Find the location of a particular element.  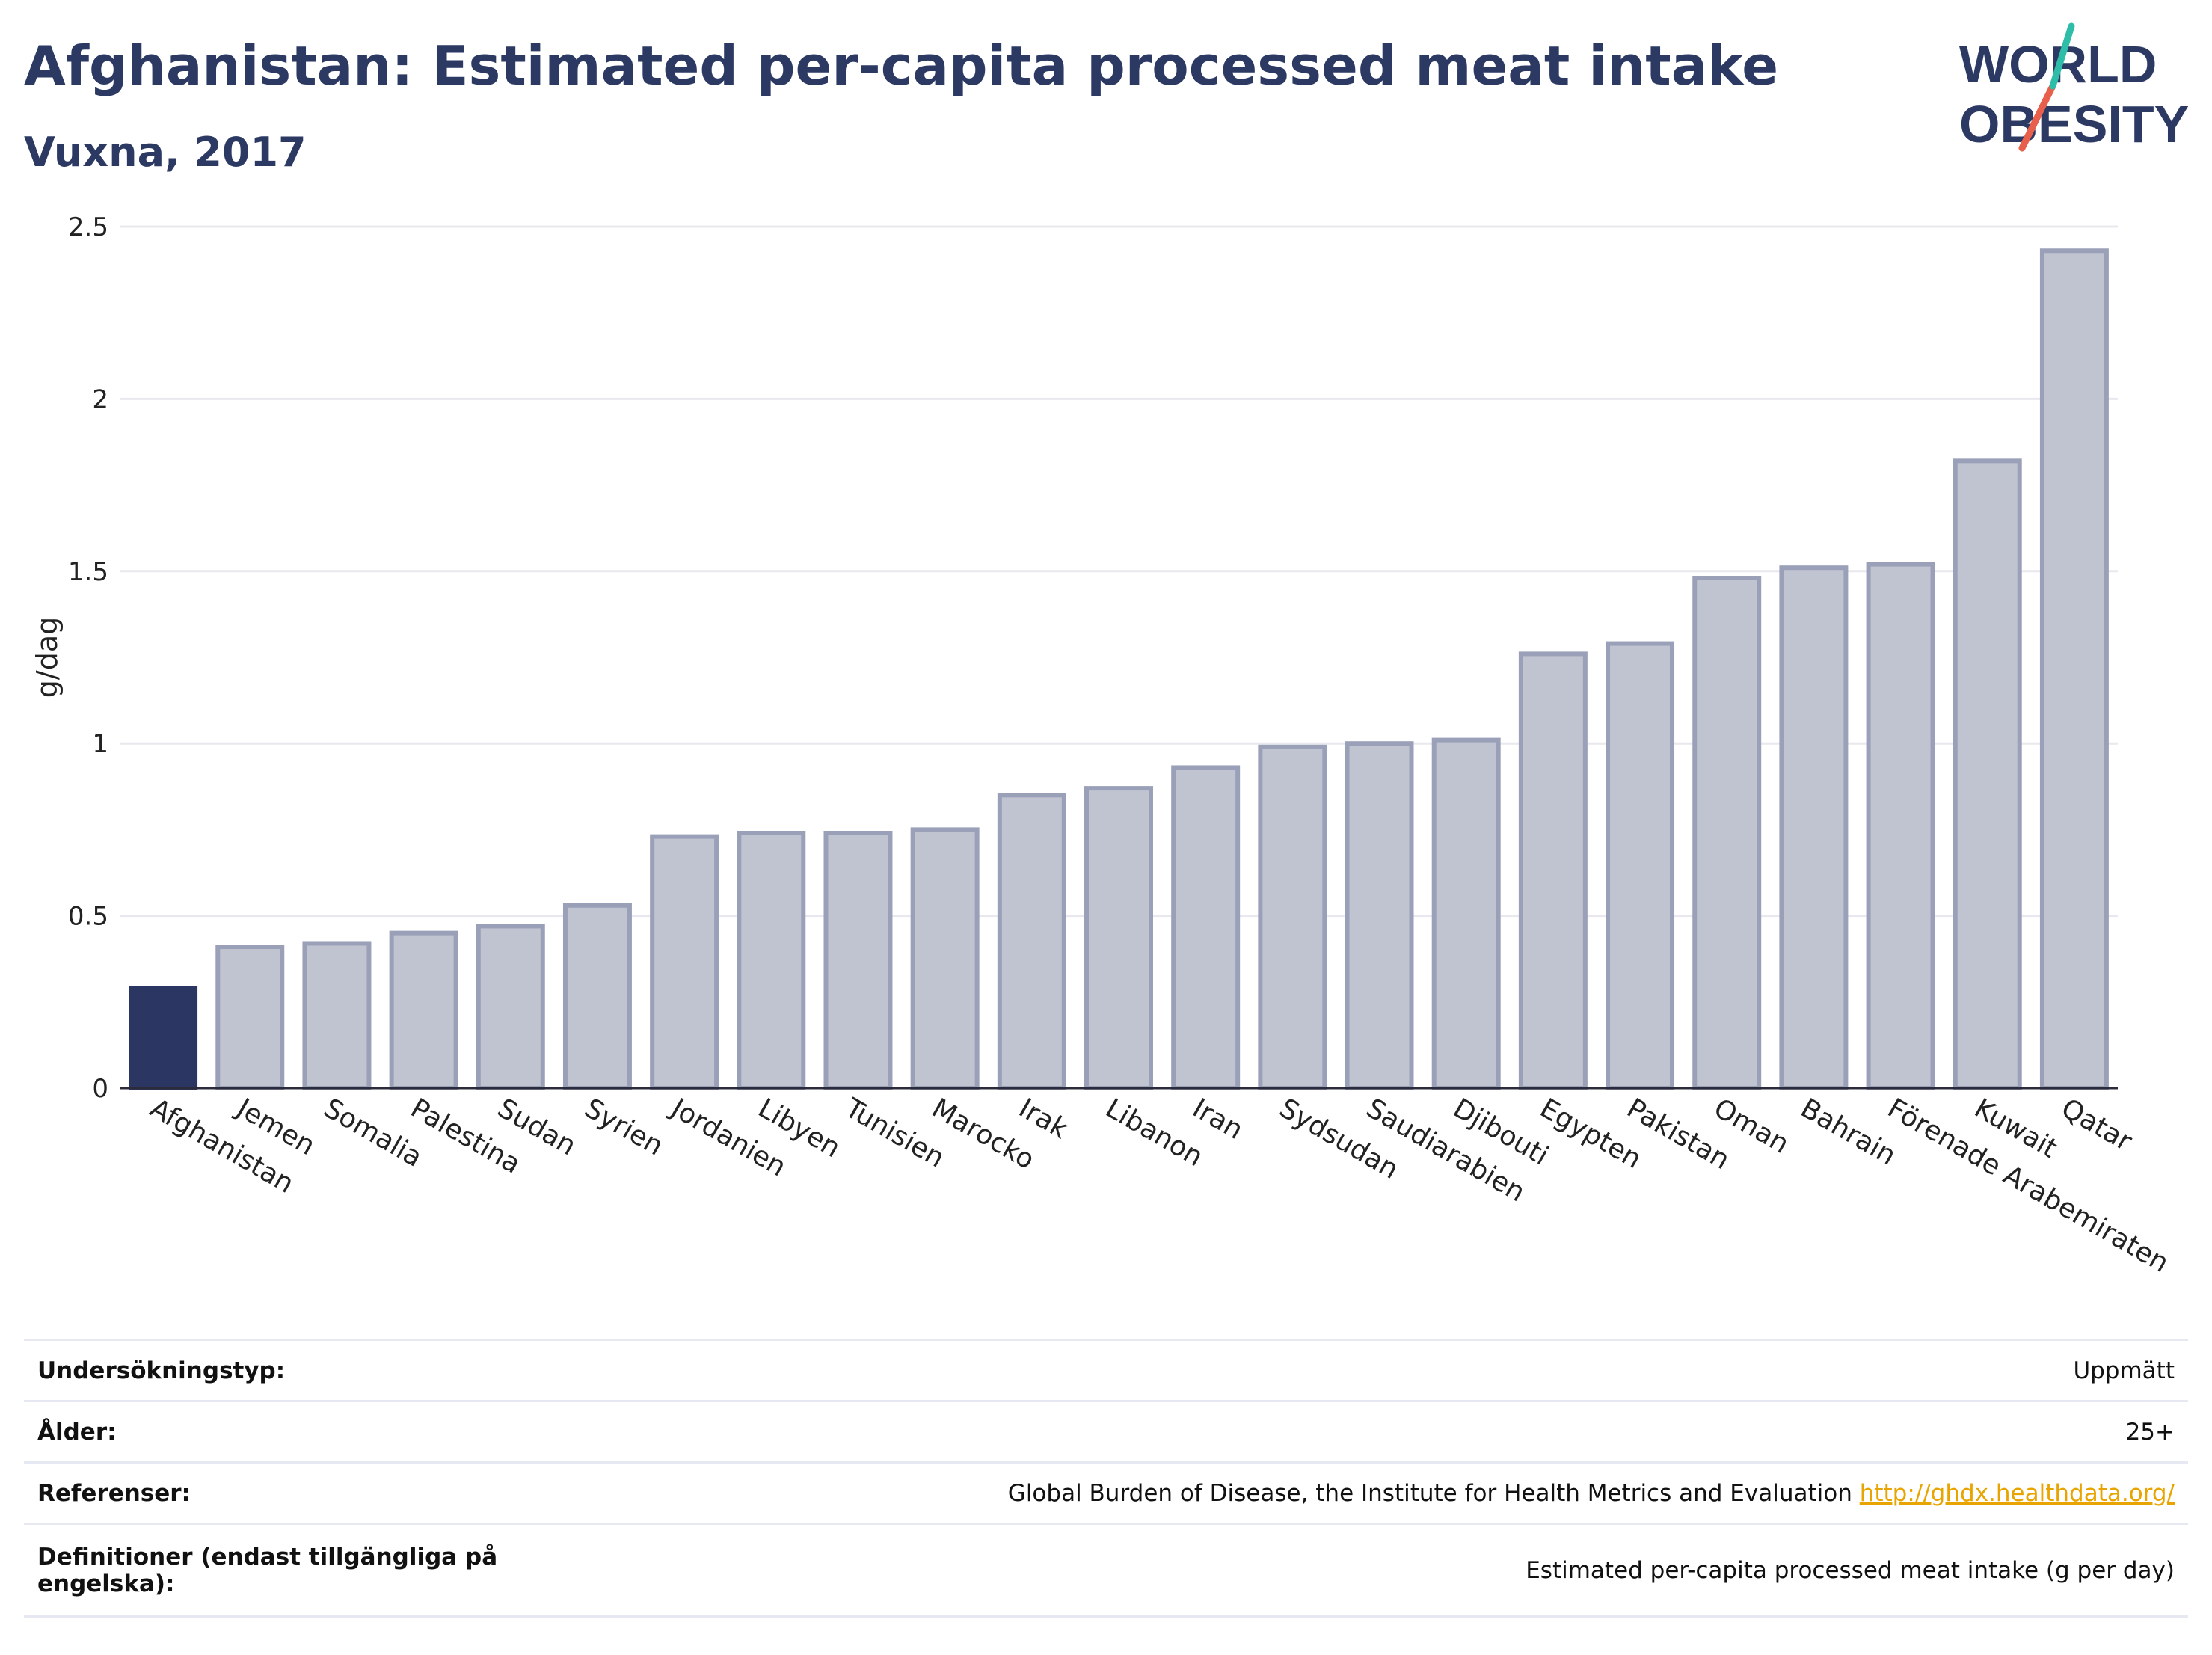

world-obesity-logo: WORLD OBESITY is located at coordinates (2074, 87).